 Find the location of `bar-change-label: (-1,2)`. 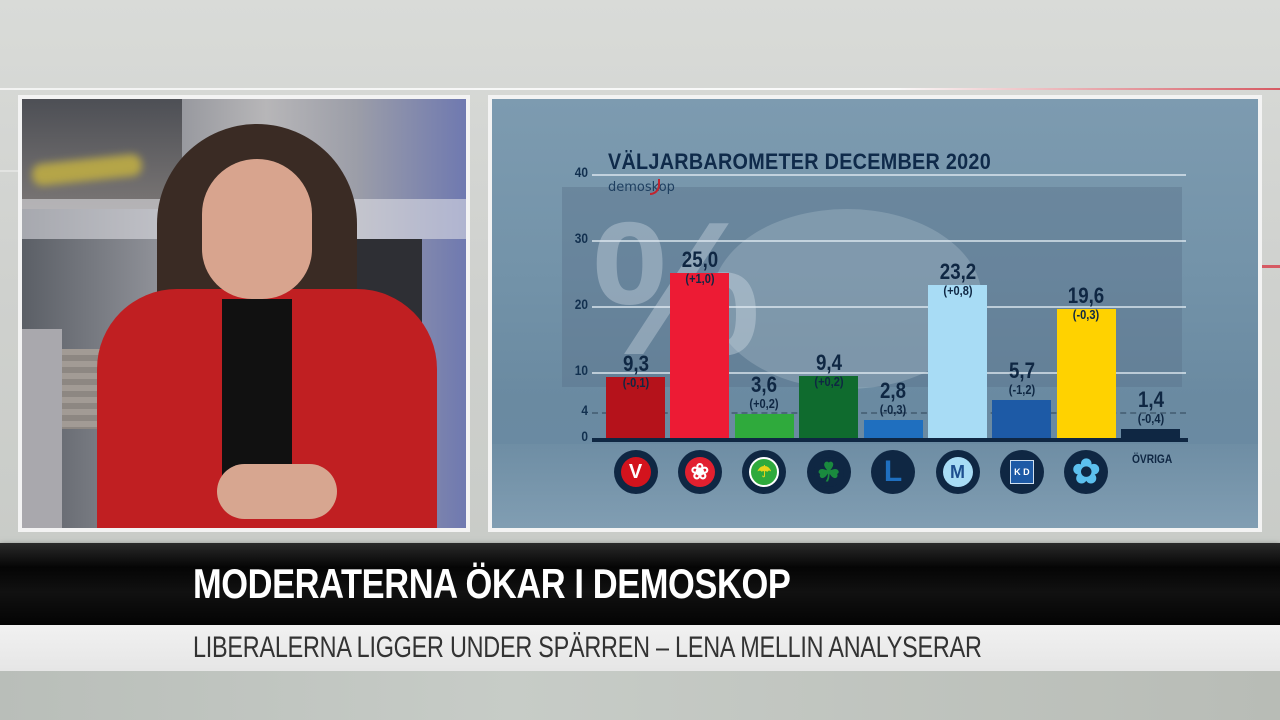

bar-change-label: (-1,2) is located at coordinates (1022, 390).